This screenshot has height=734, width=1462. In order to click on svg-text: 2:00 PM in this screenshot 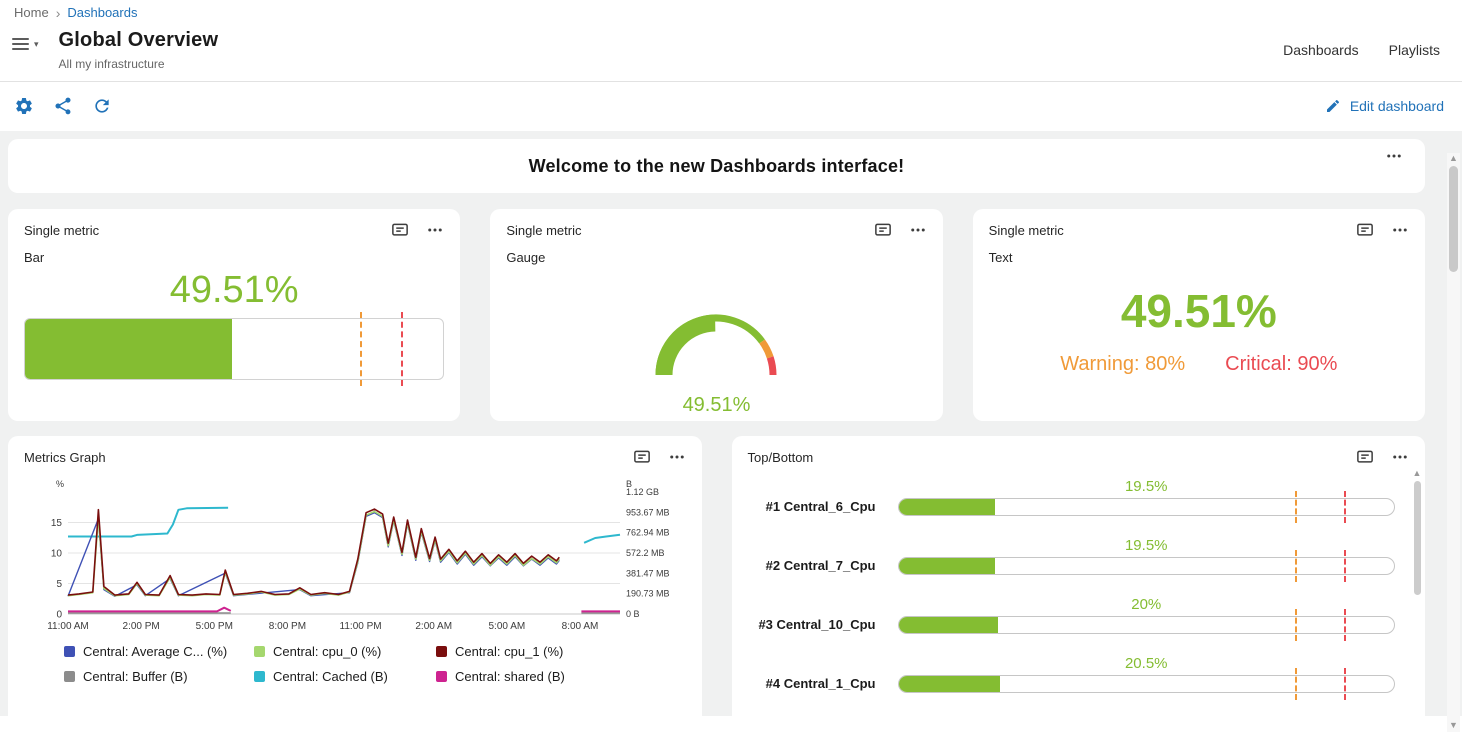, I will do `click(141, 626)`.